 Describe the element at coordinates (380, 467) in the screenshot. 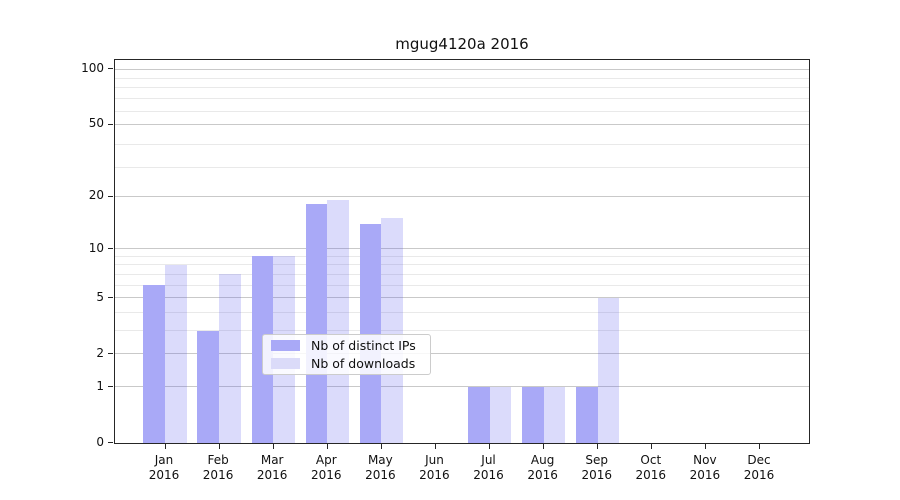

I see `x-tick-label-may: May 2016` at that location.